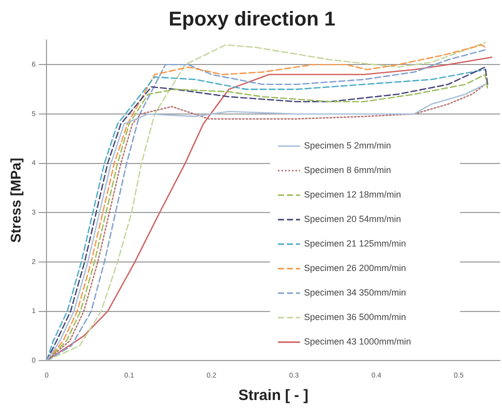  Describe the element at coordinates (348, 170) in the screenshot. I see `legend-label: Specimen 8 6mm/min` at that location.